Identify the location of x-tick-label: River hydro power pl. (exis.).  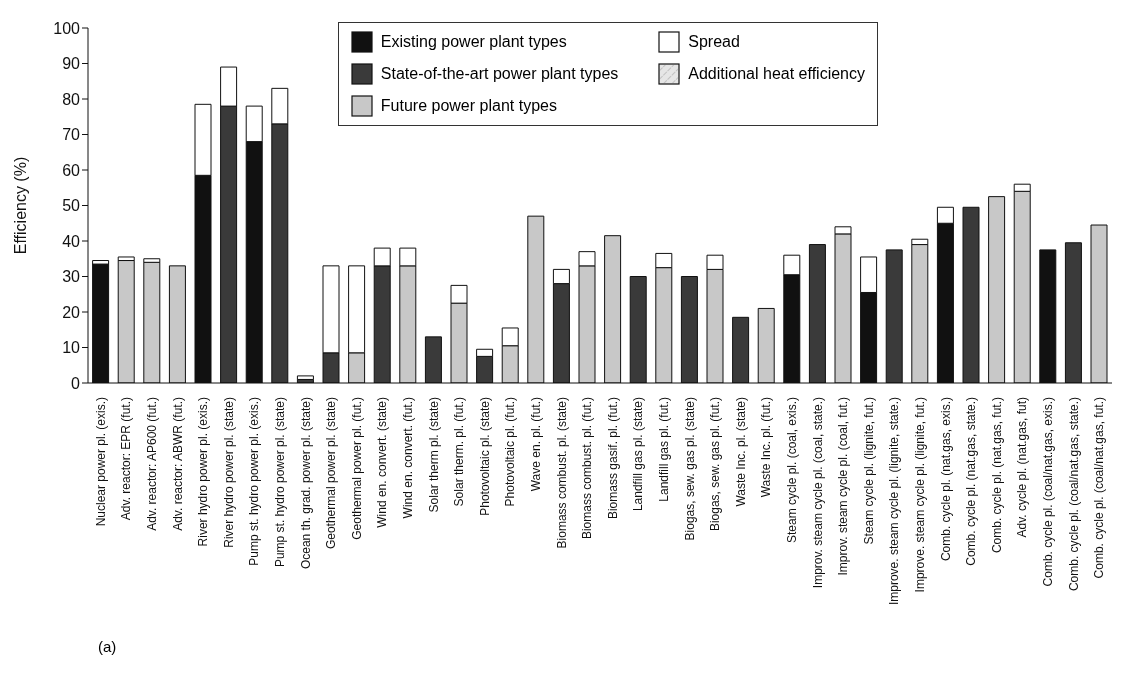
(203, 472).